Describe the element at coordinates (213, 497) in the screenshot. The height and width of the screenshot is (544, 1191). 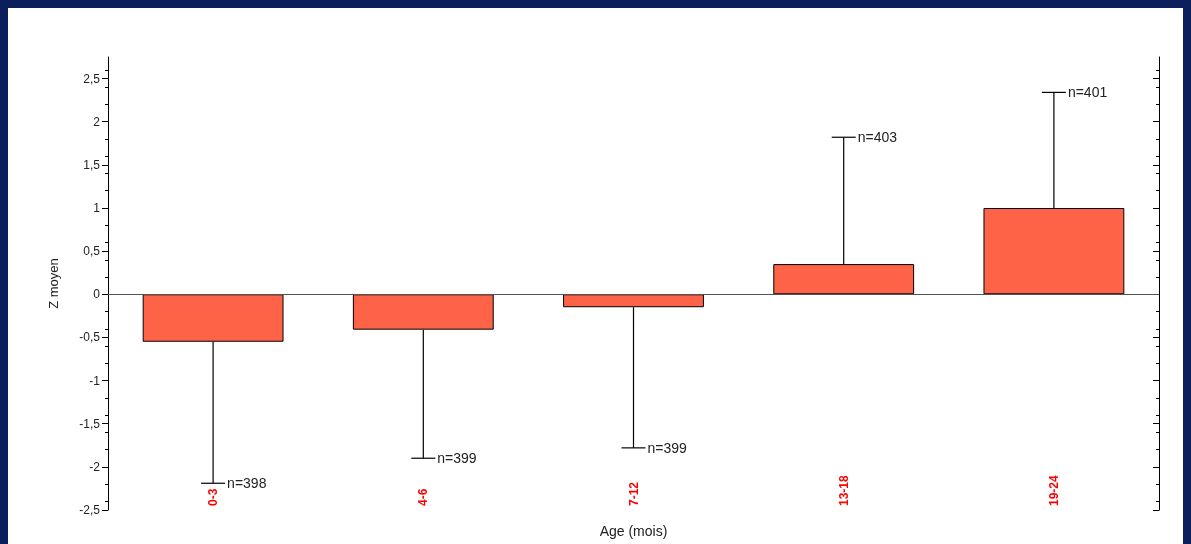
I see `x-tick-label: 0-3` at that location.